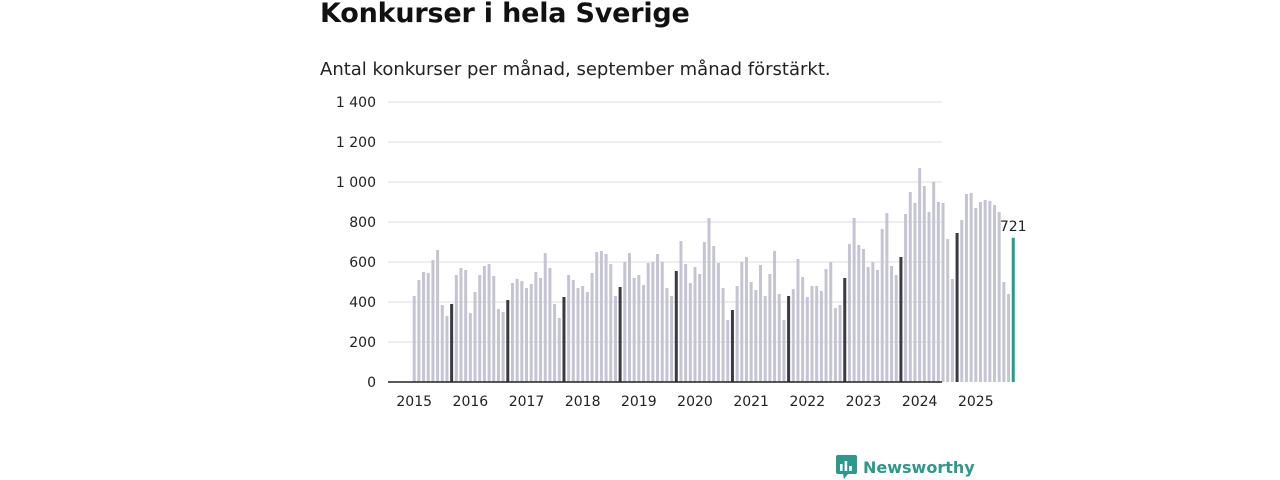 The height and width of the screenshot is (480, 1280). I want to click on x-tick-label: 2022, so click(807, 402).